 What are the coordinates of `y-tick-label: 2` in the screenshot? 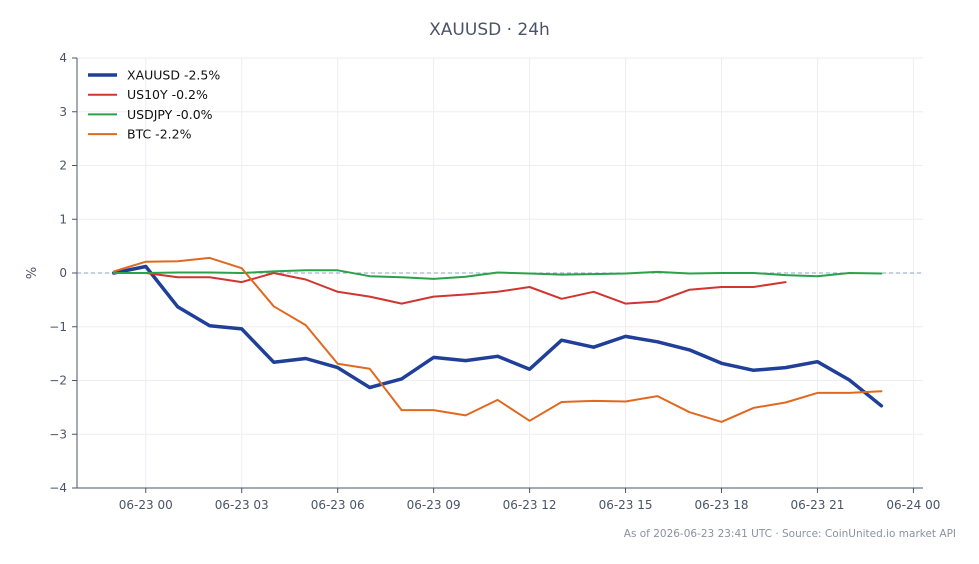 It's located at (63, 166).